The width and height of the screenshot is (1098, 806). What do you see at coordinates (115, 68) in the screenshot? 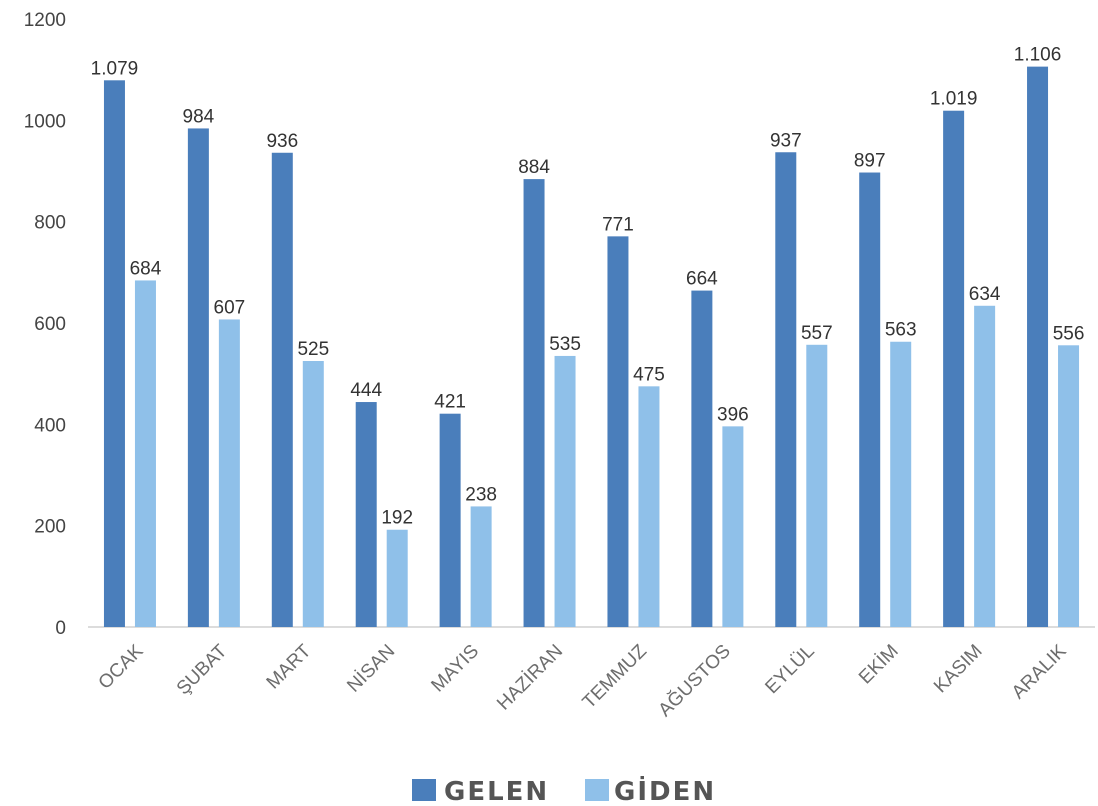
I see `data-label: 1.079` at bounding box center [115, 68].